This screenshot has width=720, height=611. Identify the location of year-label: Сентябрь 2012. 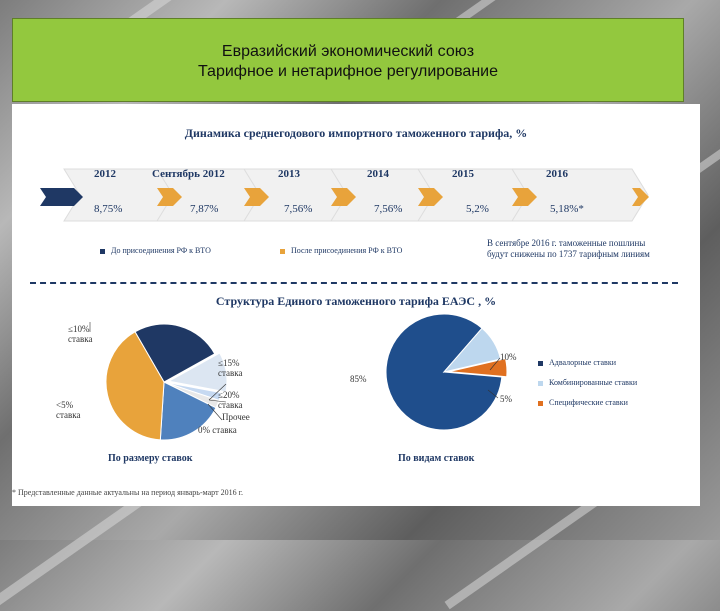
(188, 174).